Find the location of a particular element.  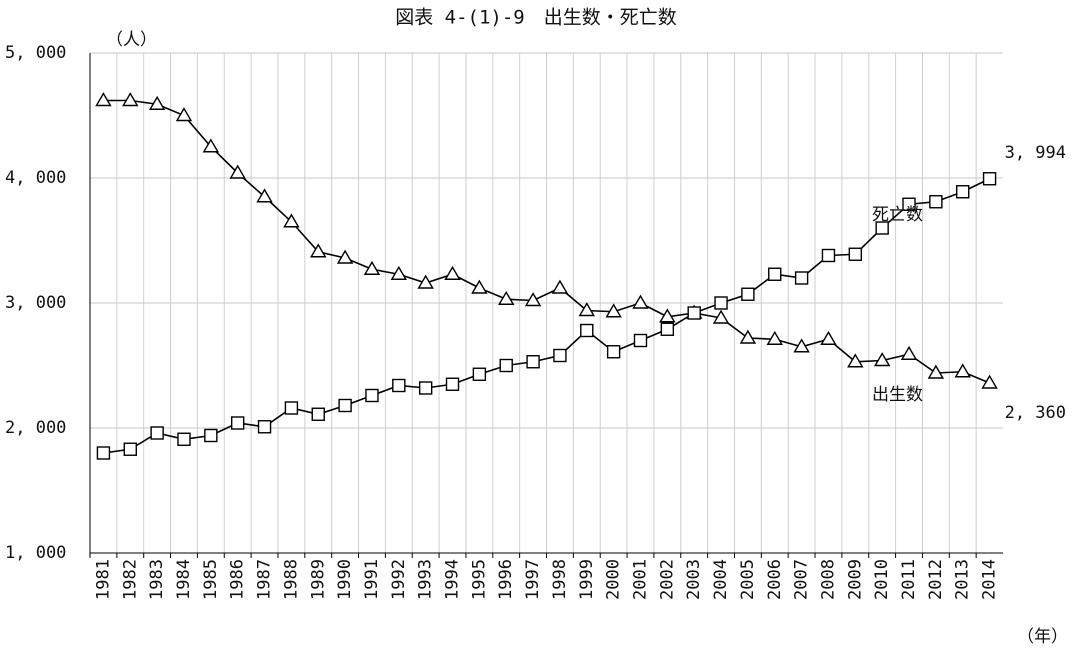

x-tick-label: 2011 is located at coordinates (909, 579).